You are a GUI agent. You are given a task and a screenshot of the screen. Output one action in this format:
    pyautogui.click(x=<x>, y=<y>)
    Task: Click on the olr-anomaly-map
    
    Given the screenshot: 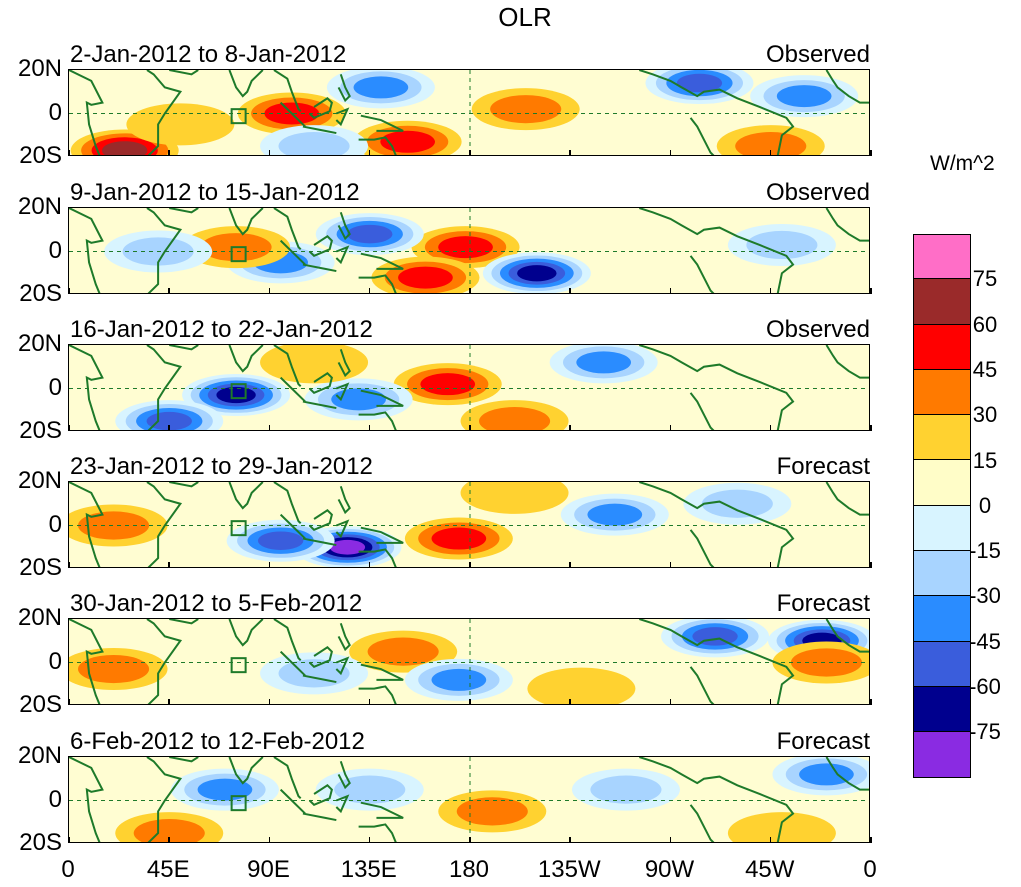 What is the action you would take?
    pyautogui.click(x=469, y=661)
    